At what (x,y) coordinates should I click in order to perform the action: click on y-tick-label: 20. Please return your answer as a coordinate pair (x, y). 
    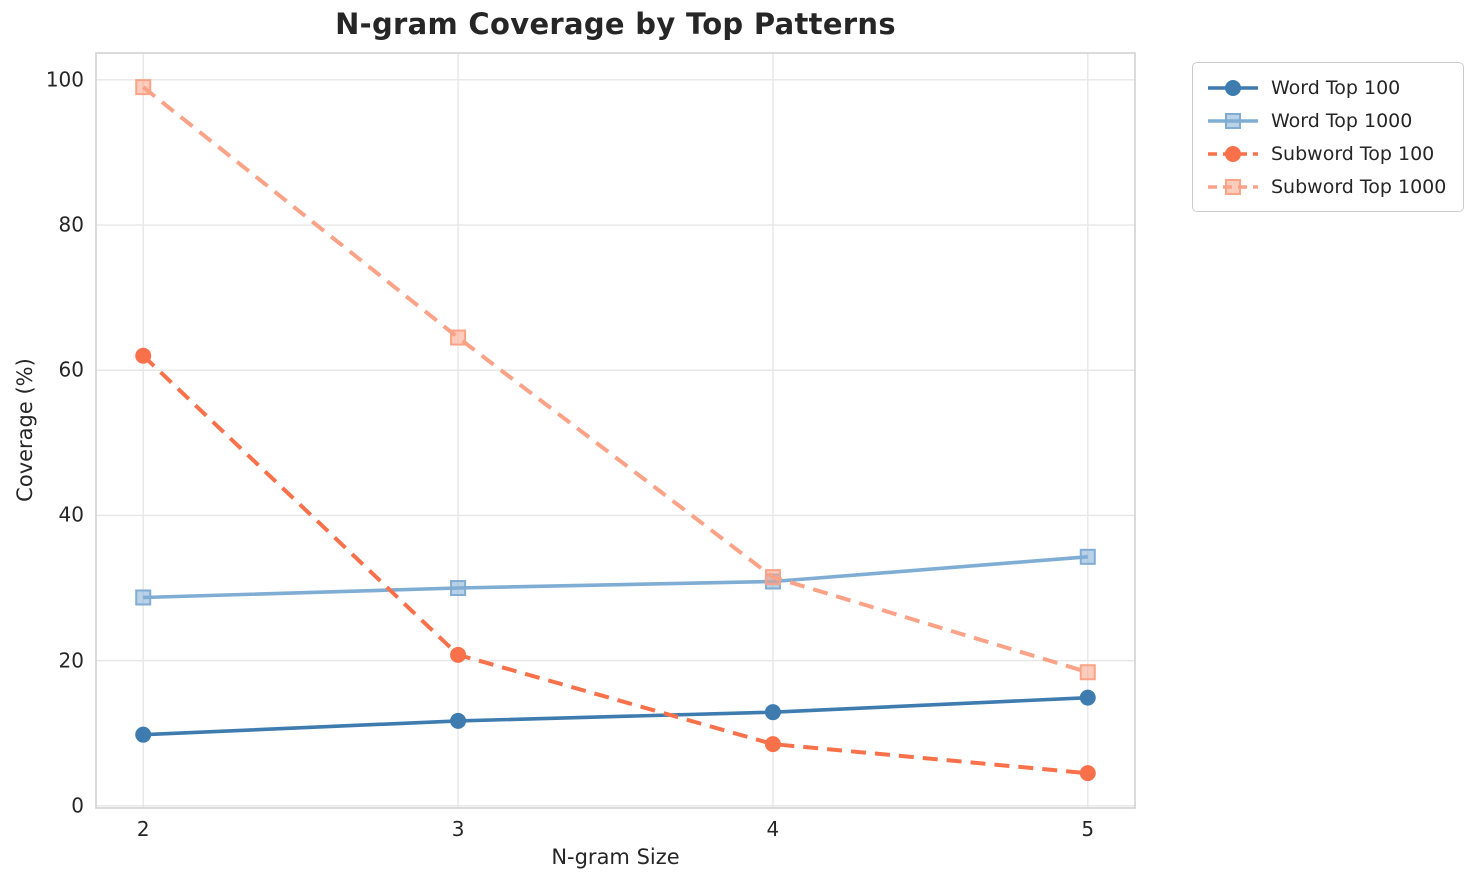
    Looking at the image, I should click on (71, 660).